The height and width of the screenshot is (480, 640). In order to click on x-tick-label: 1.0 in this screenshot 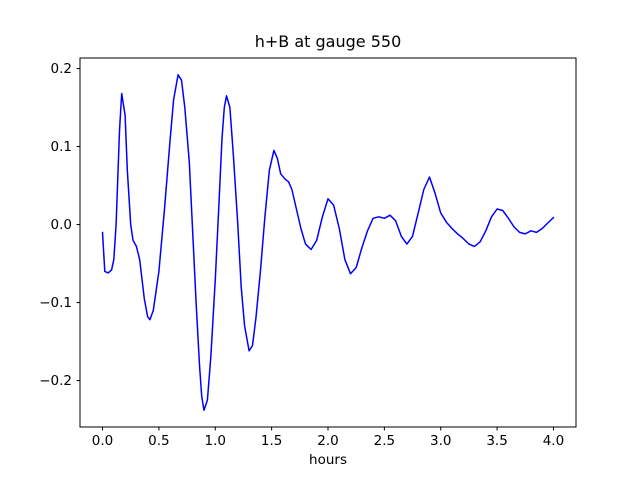, I will do `click(215, 441)`.